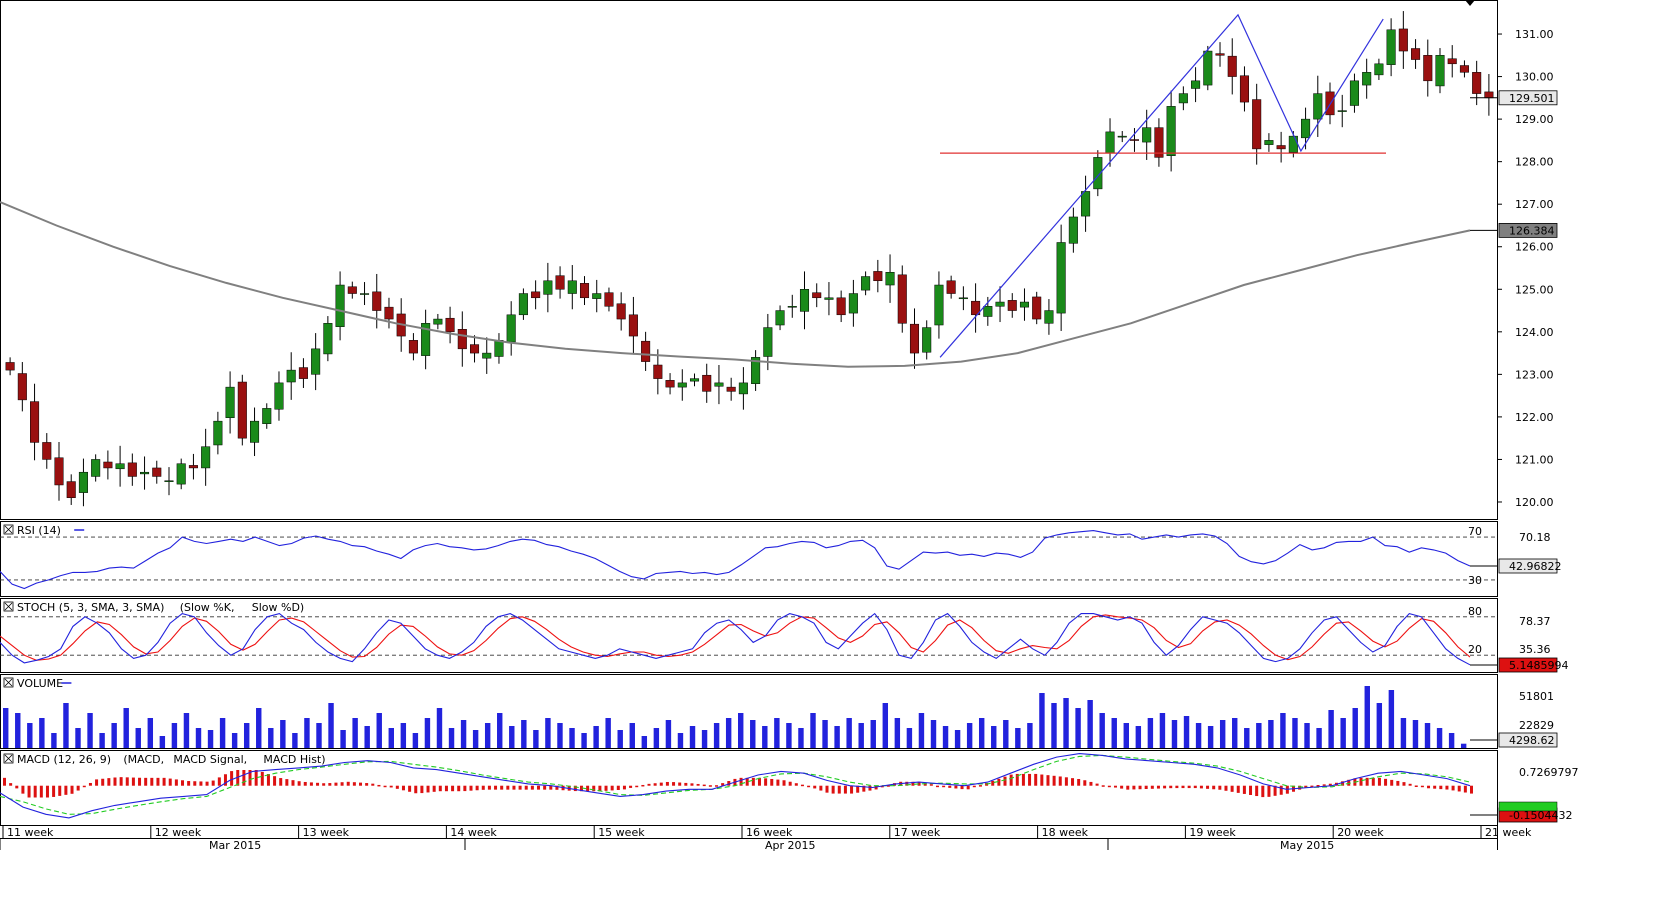 This screenshot has height=897, width=1655. I want to click on price-tick-label: 128.00, so click(1534, 162).